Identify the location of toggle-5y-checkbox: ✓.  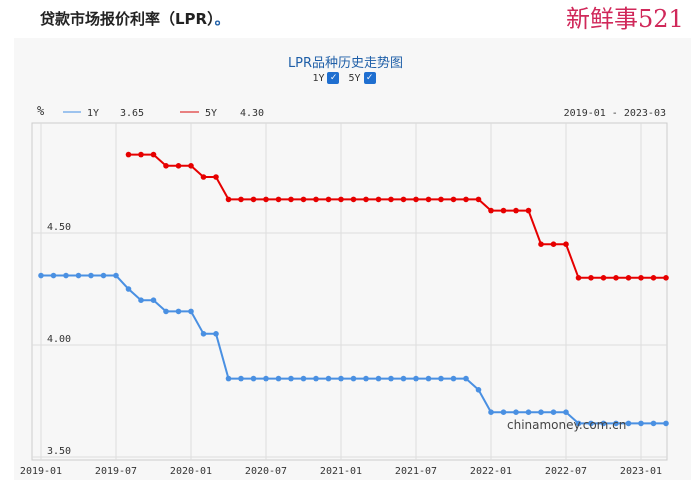
(369, 78).